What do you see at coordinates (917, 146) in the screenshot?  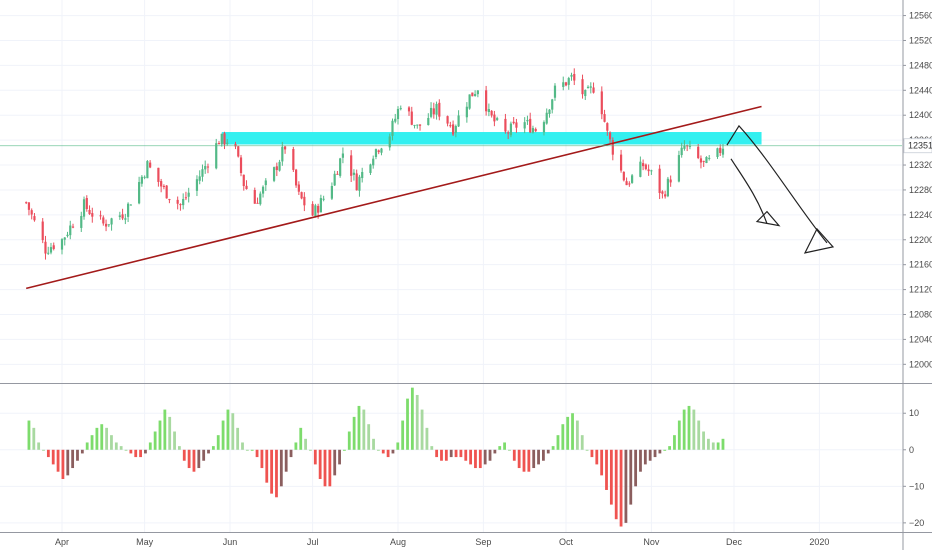 I see `current-price-tag-box` at bounding box center [917, 146].